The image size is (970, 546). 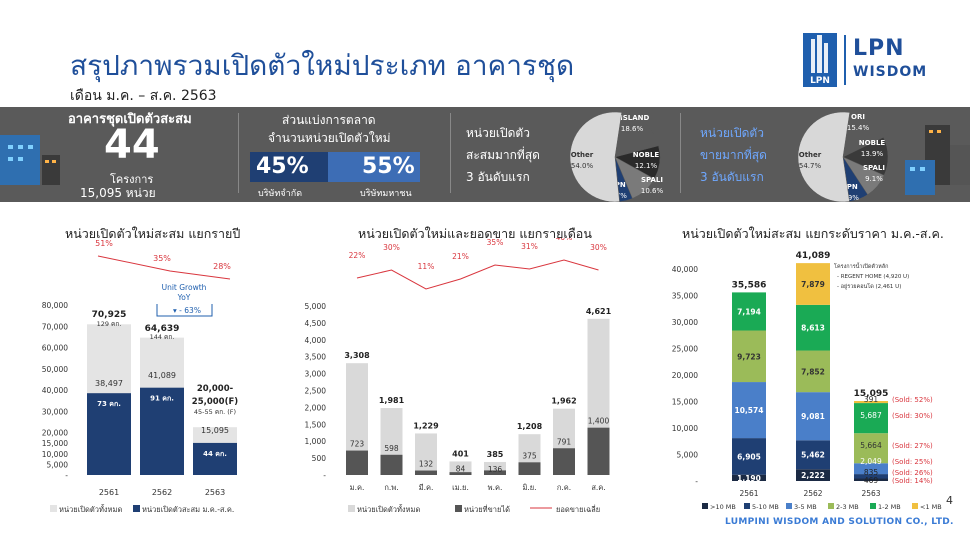 What do you see at coordinates (316, 340) in the screenshot?
I see `y-tick-label: 4,000` at bounding box center [316, 340].